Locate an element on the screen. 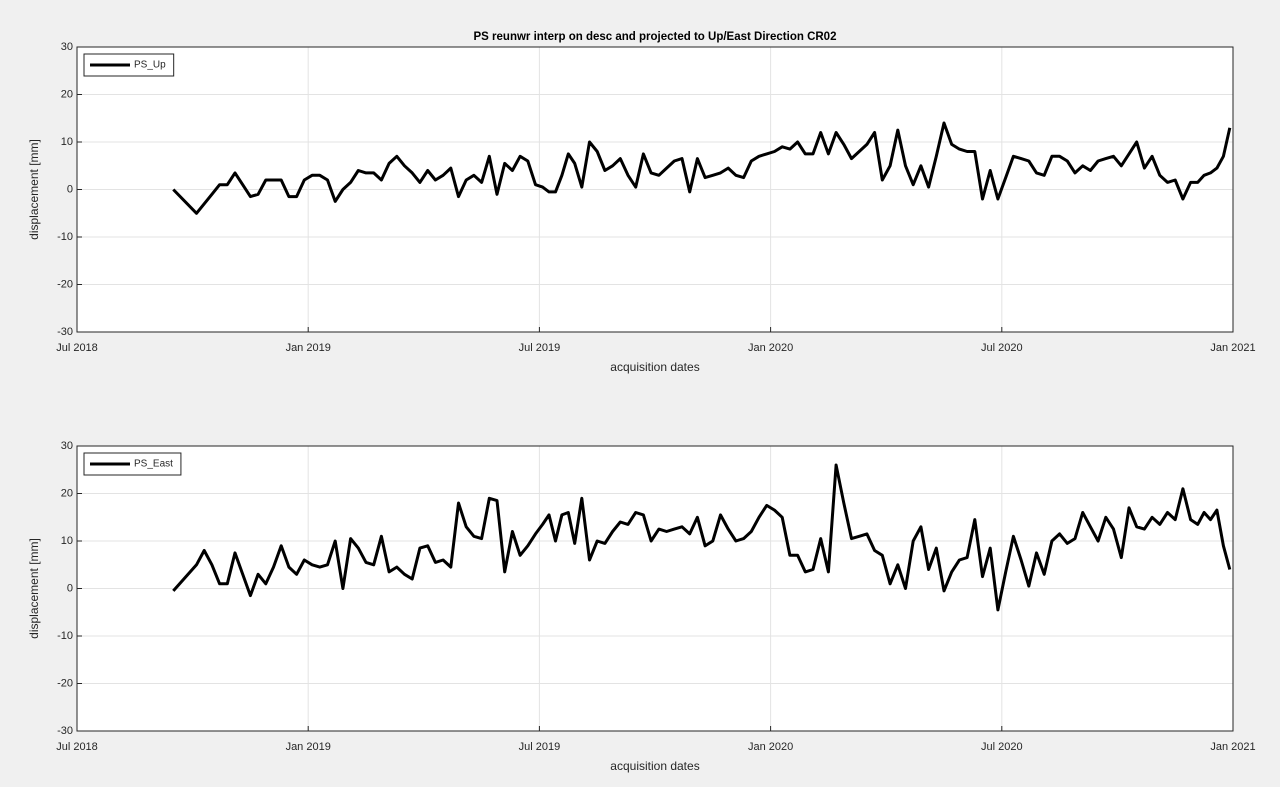  legend-label: PS_Up is located at coordinates (150, 65).